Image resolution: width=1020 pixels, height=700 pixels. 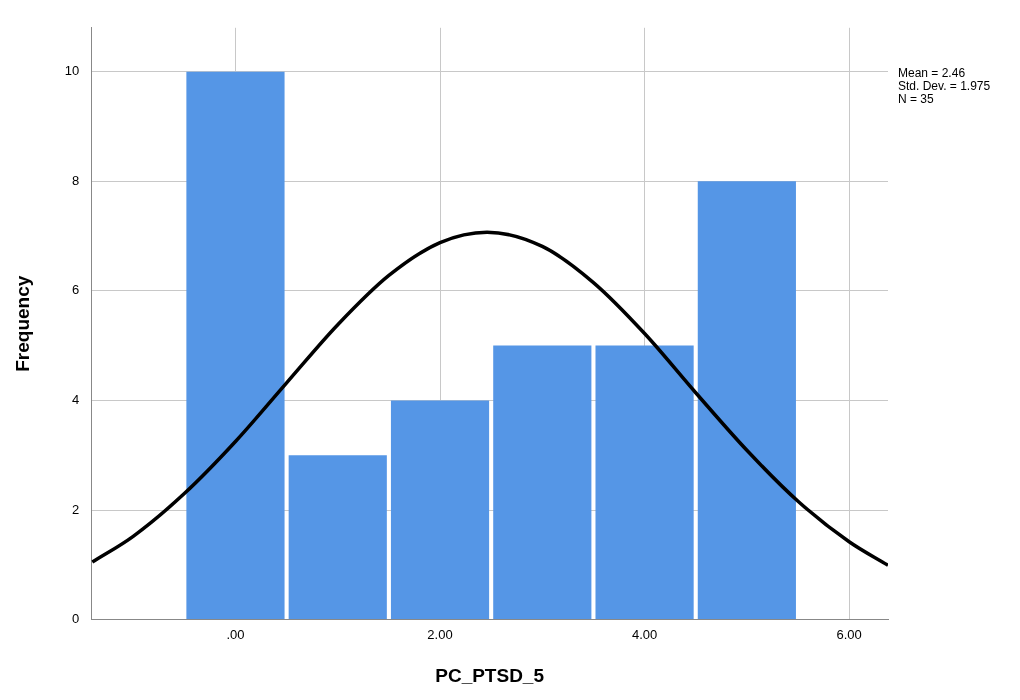 What do you see at coordinates (76, 290) in the screenshot?
I see `y-tick-label: 6` at bounding box center [76, 290].